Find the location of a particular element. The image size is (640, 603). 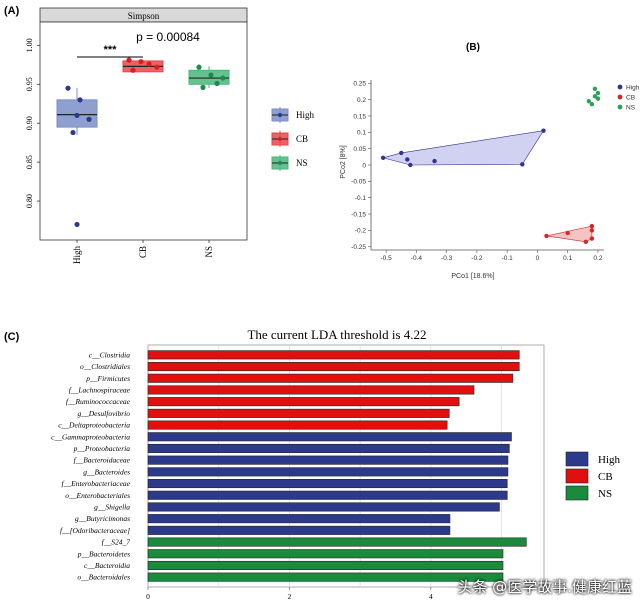

y-tick-label: 0.90 is located at coordinates (29, 123).